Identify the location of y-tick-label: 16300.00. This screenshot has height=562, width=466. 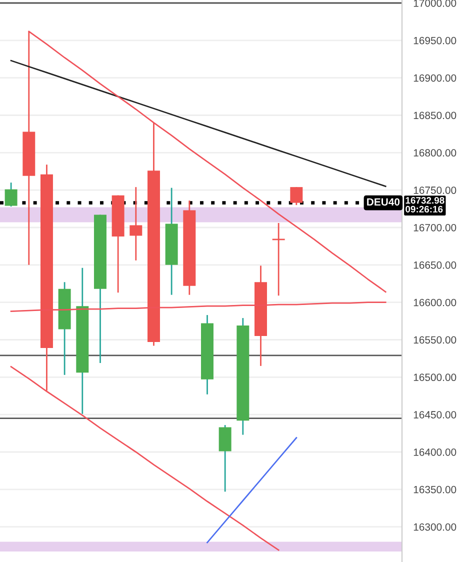
(435, 527).